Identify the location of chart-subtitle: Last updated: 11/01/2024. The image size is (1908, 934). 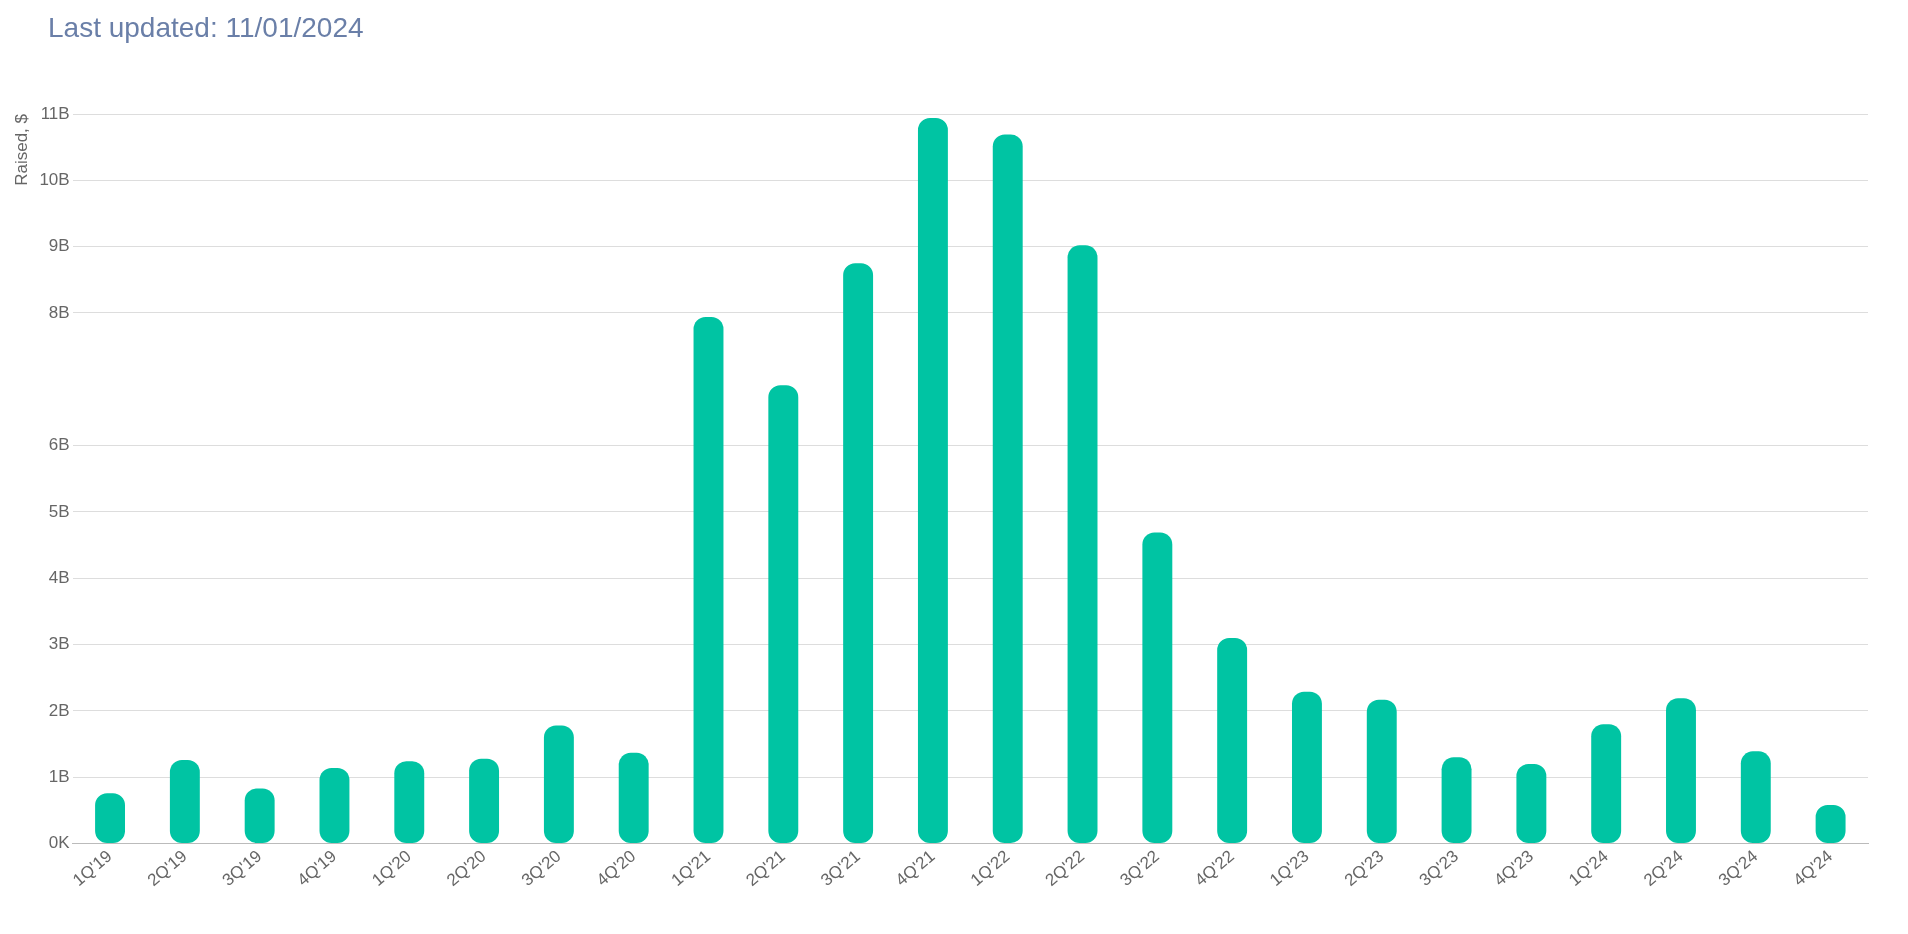
(206, 28).